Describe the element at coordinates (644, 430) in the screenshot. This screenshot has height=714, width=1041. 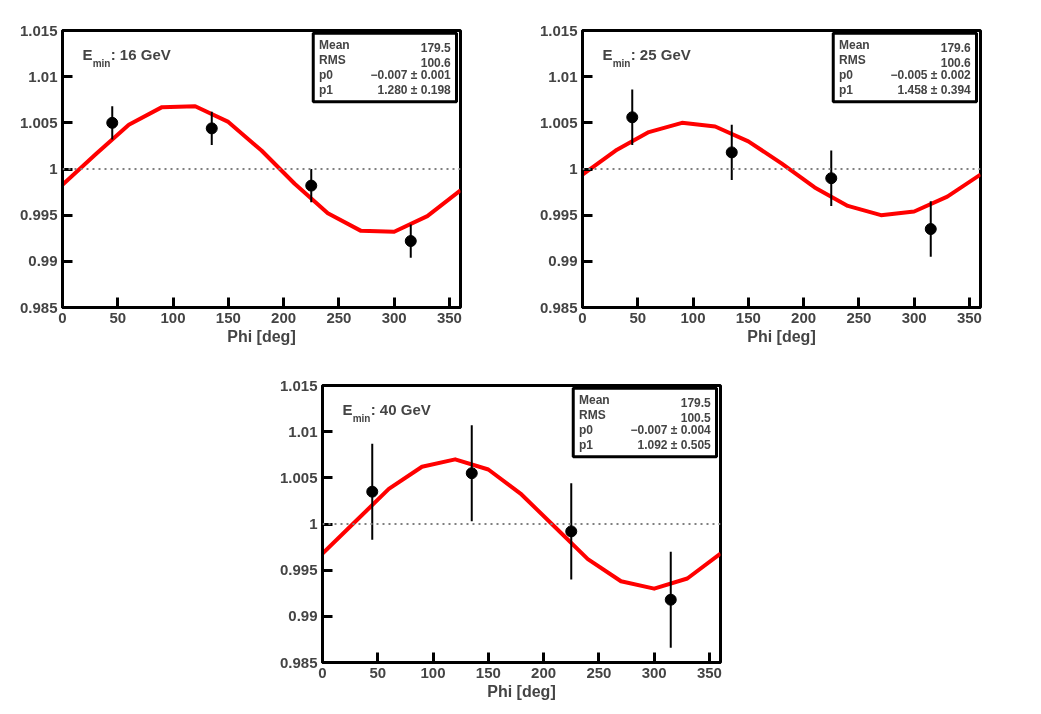
I see `text: p0 −0.007 ± 0.004` at that location.